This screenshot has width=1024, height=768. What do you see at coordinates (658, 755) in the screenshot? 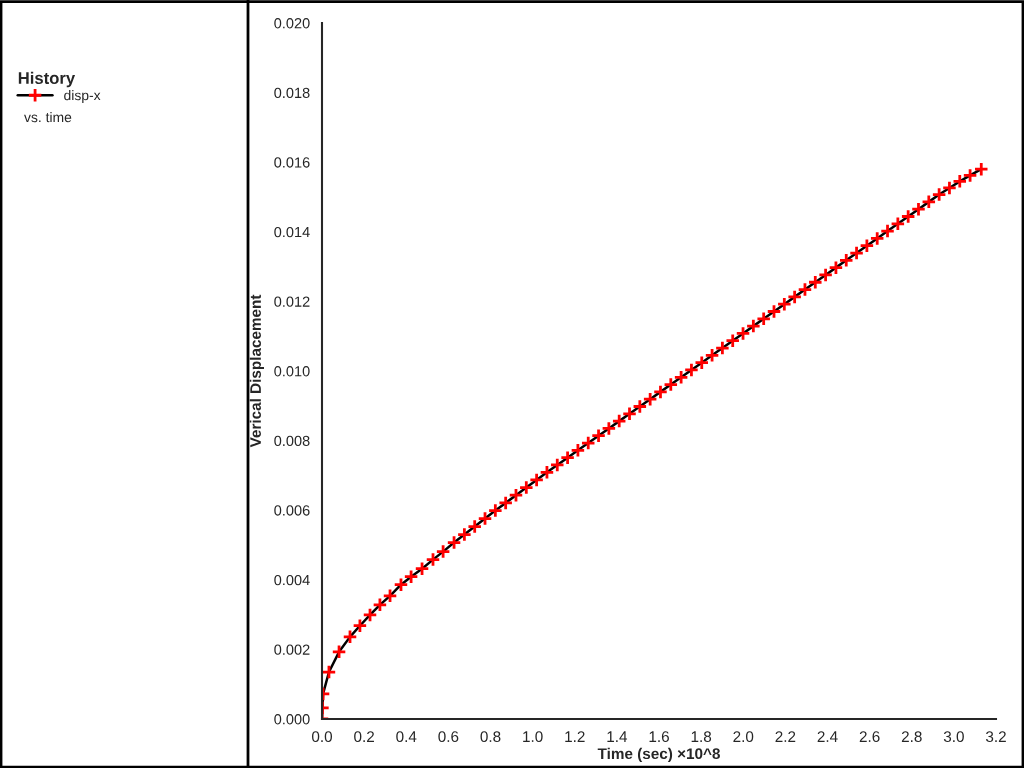
I see `x-axis-title: Time (sec) ×10^8` at bounding box center [658, 755].